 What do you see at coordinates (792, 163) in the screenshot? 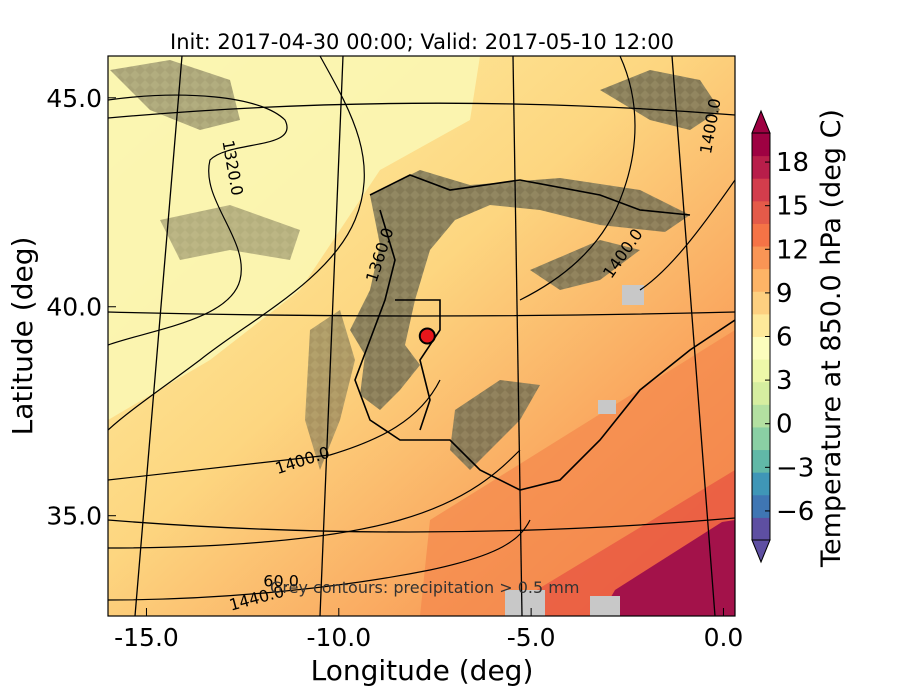
I see `colorbar-tick-label: 18` at bounding box center [792, 163].